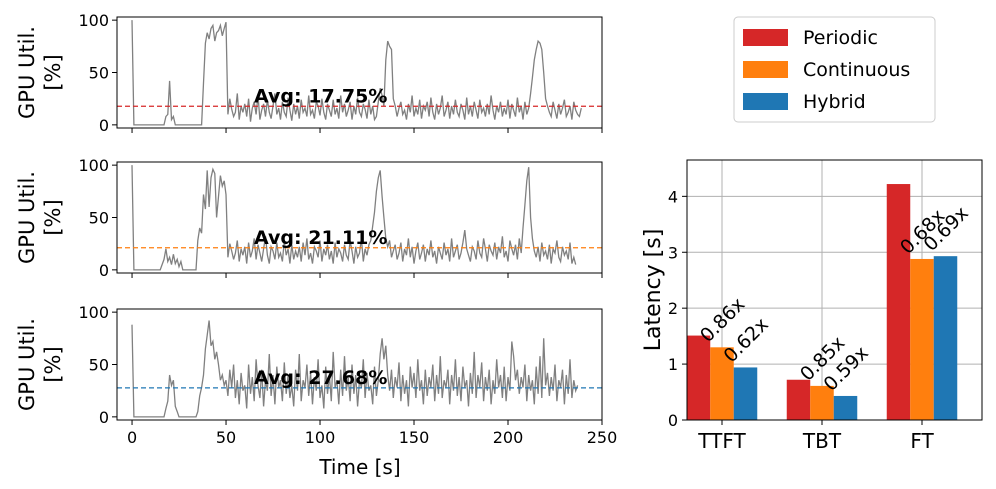 The image size is (996, 489). I want to click on latency-ytick-label: 3, so click(673, 252).